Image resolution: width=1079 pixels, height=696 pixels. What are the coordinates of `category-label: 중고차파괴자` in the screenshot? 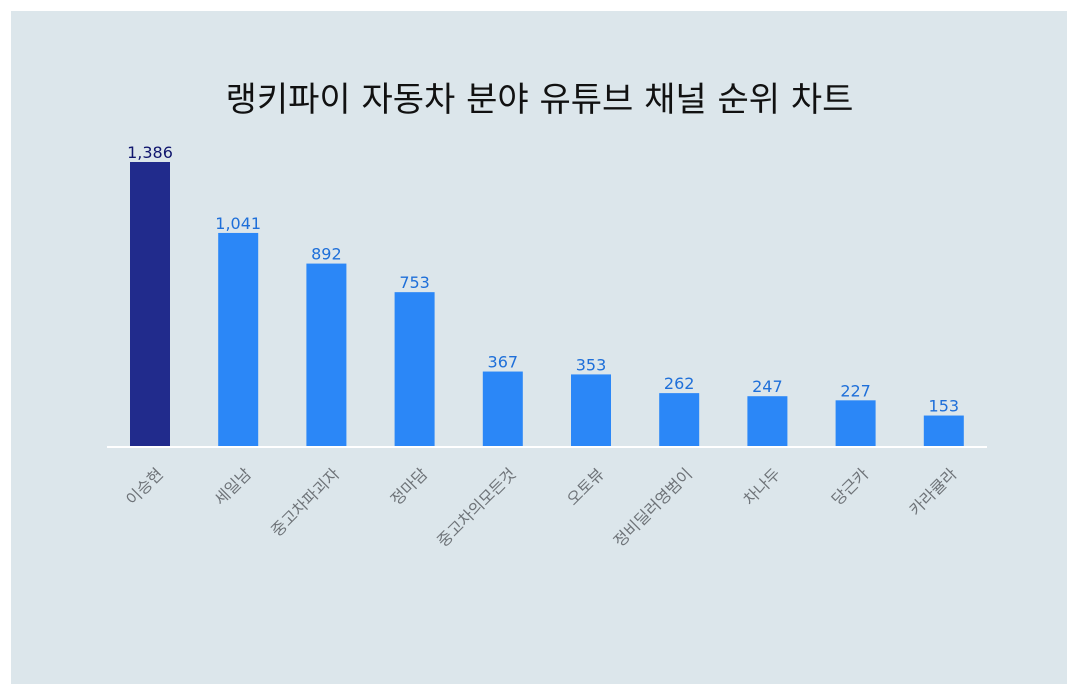 It's located at (305, 502).